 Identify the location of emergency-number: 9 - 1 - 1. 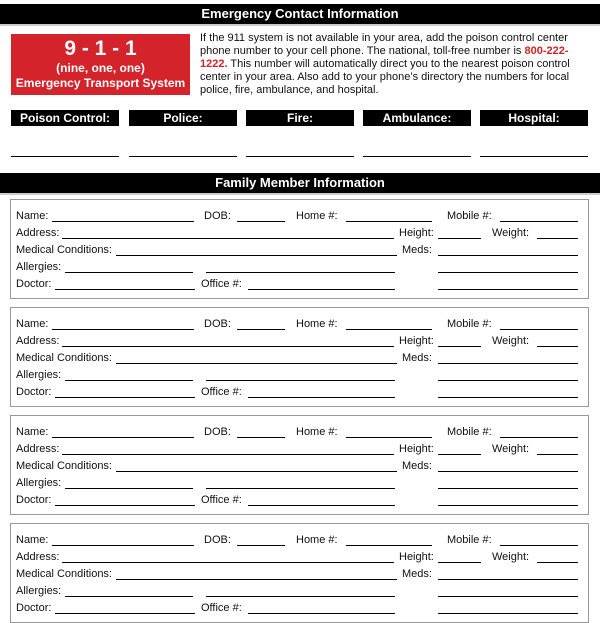
(100, 48).